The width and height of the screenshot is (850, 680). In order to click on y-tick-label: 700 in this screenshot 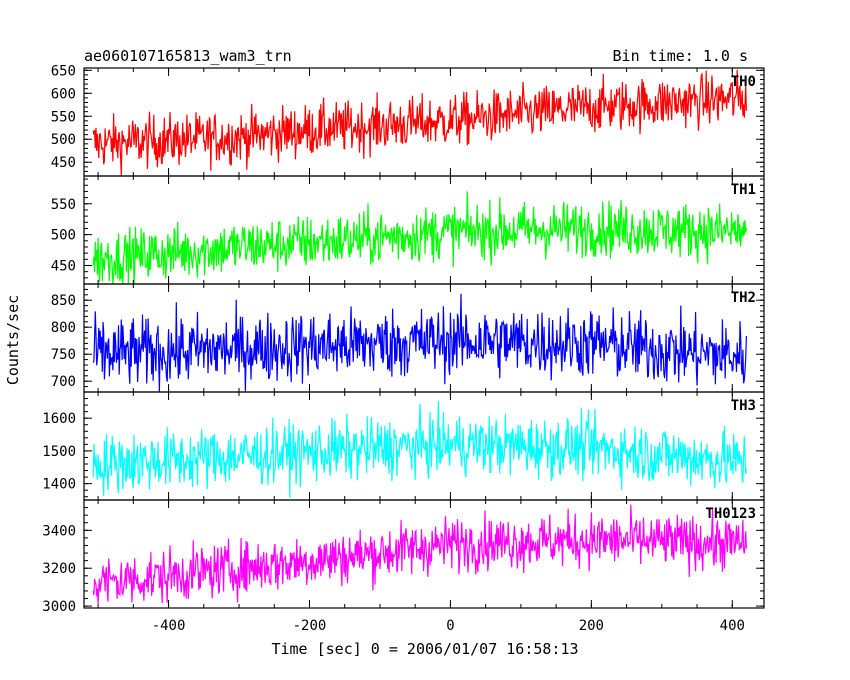, I will do `click(63, 382)`.